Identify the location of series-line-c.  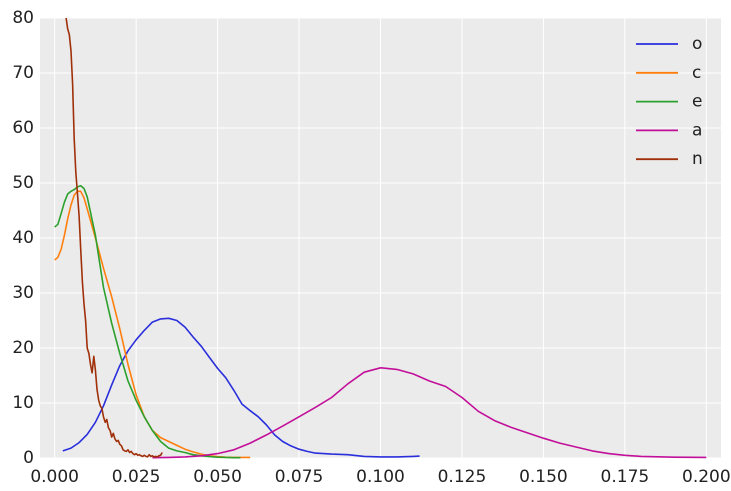
(152, 324).